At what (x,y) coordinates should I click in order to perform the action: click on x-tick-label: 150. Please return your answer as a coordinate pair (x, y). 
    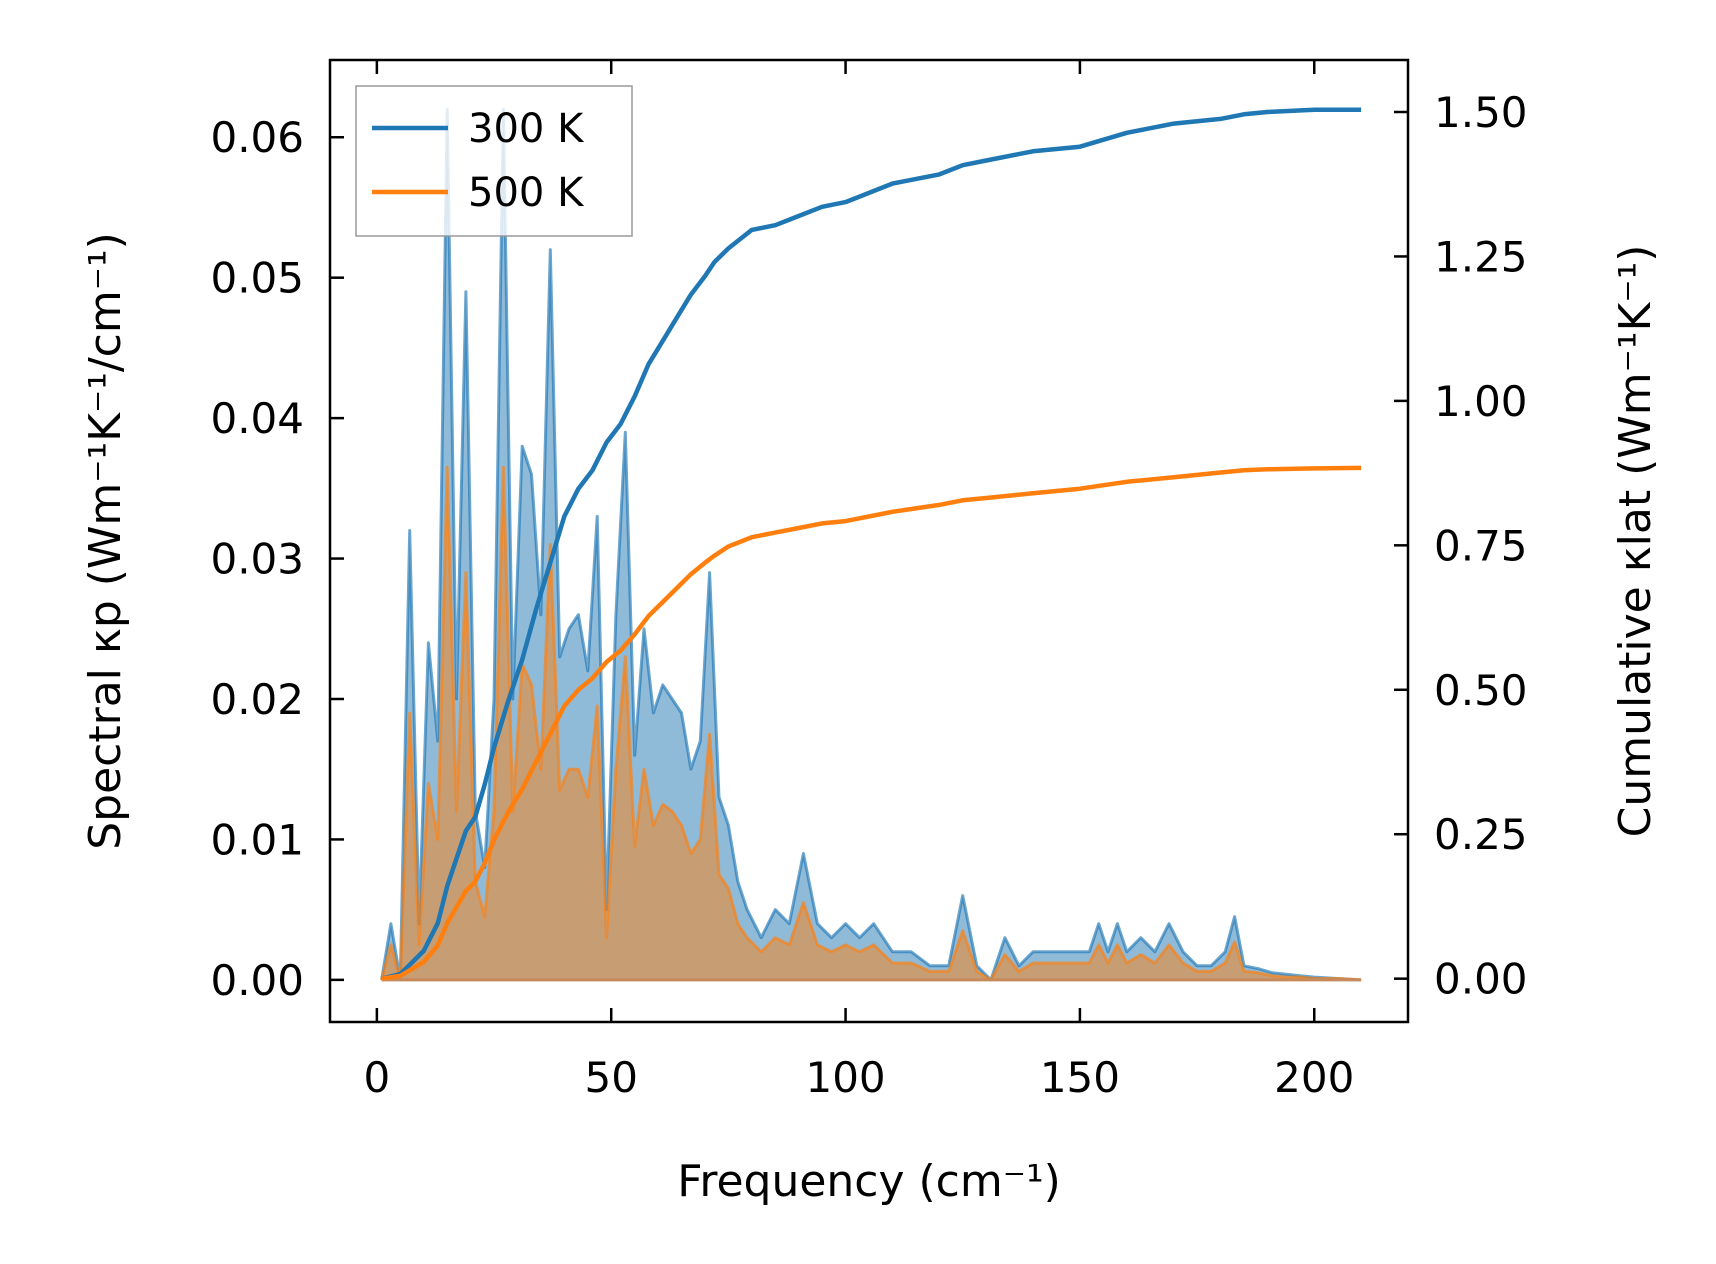
    Looking at the image, I should click on (1080, 1077).